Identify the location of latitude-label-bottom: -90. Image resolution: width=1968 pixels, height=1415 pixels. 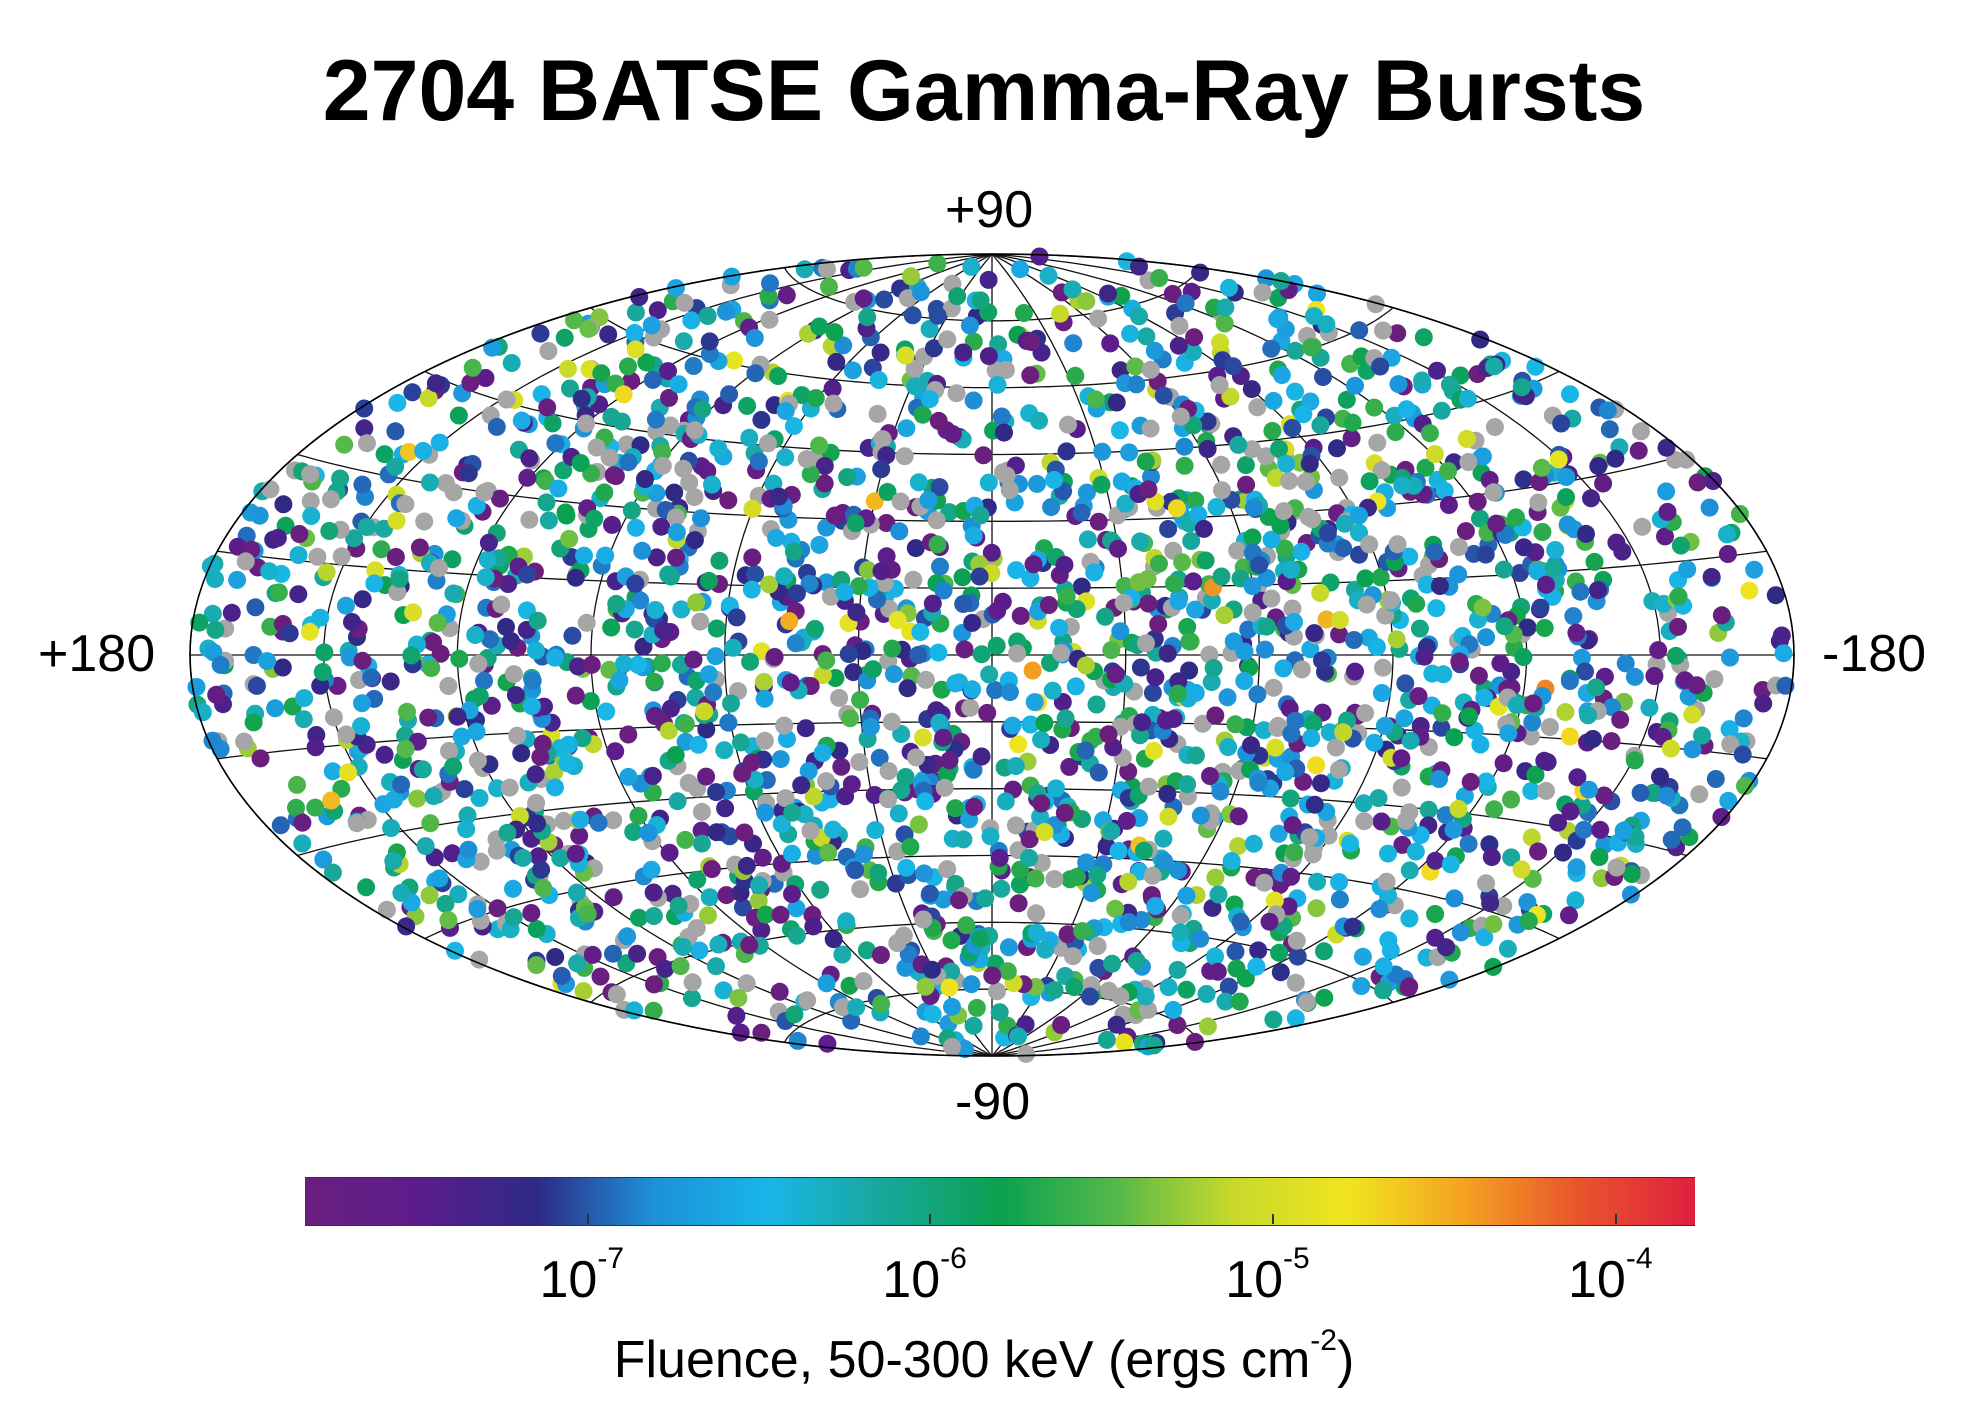
(993, 1102).